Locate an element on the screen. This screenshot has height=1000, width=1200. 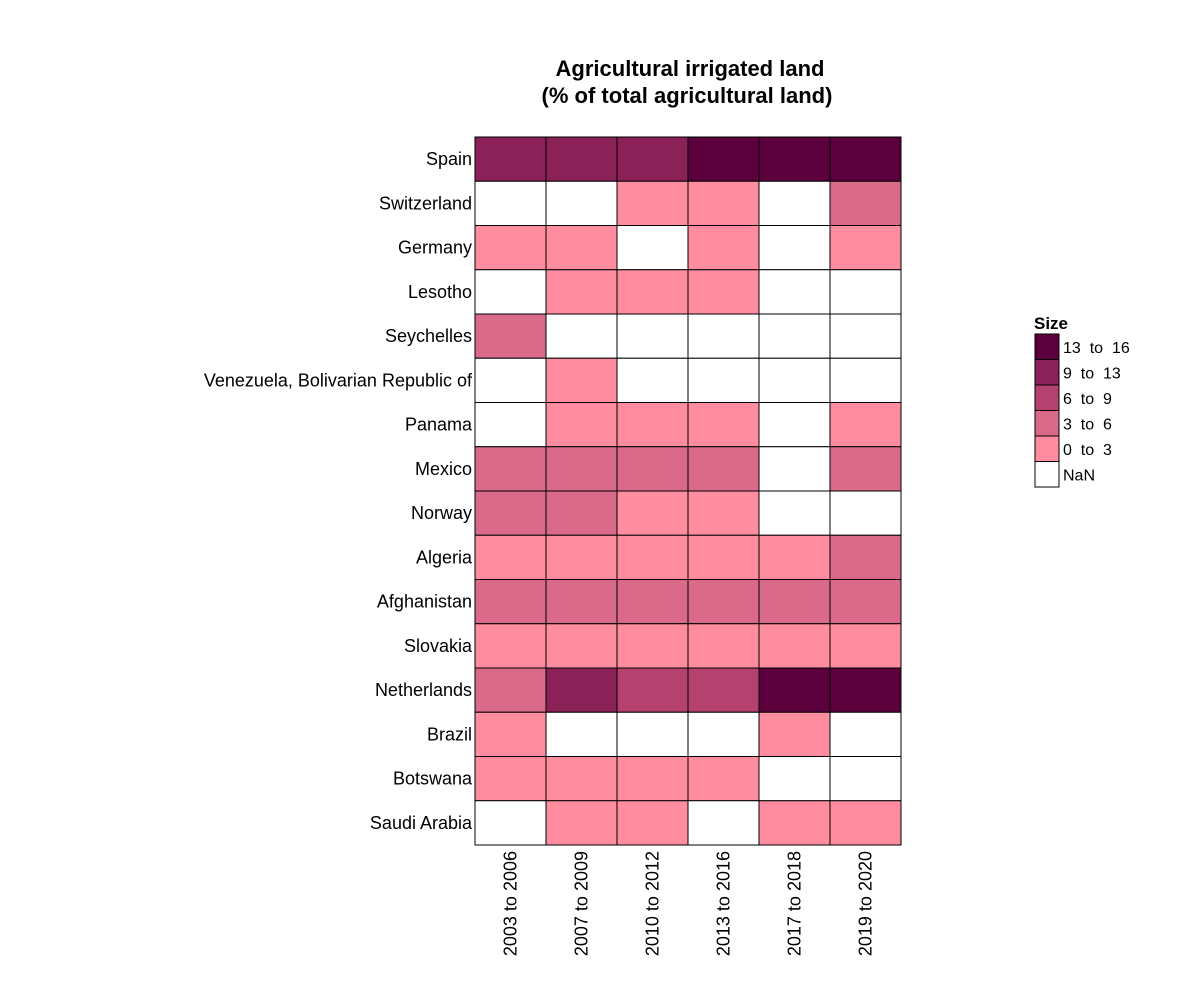
cell-panama-2010-to-2012 is located at coordinates (652, 425).